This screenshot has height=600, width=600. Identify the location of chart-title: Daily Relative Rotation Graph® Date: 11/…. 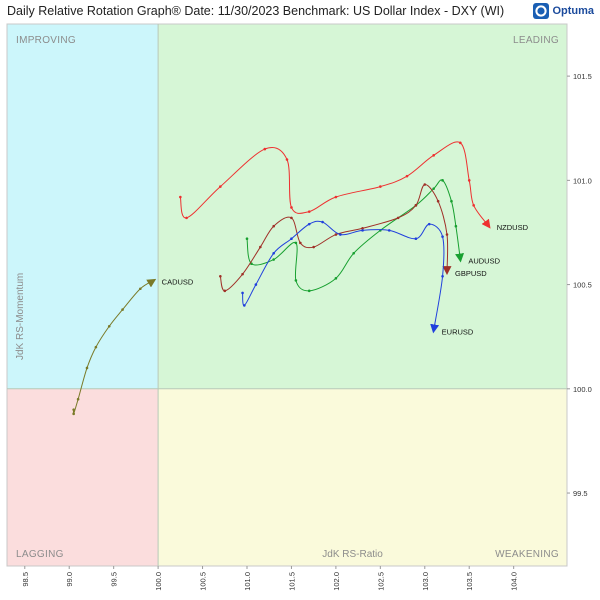
(256, 11).